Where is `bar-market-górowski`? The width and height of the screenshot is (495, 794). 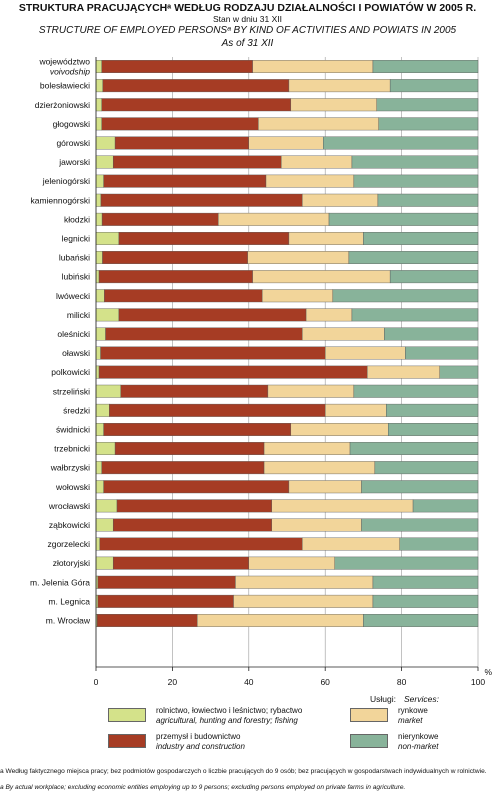 bar-market-górowski is located at coordinates (286, 143).